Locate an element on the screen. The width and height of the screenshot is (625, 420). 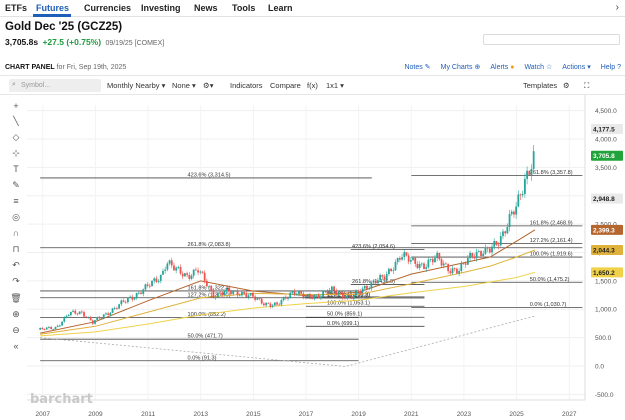
eye-icon: ◎ is located at coordinates (16, 217).